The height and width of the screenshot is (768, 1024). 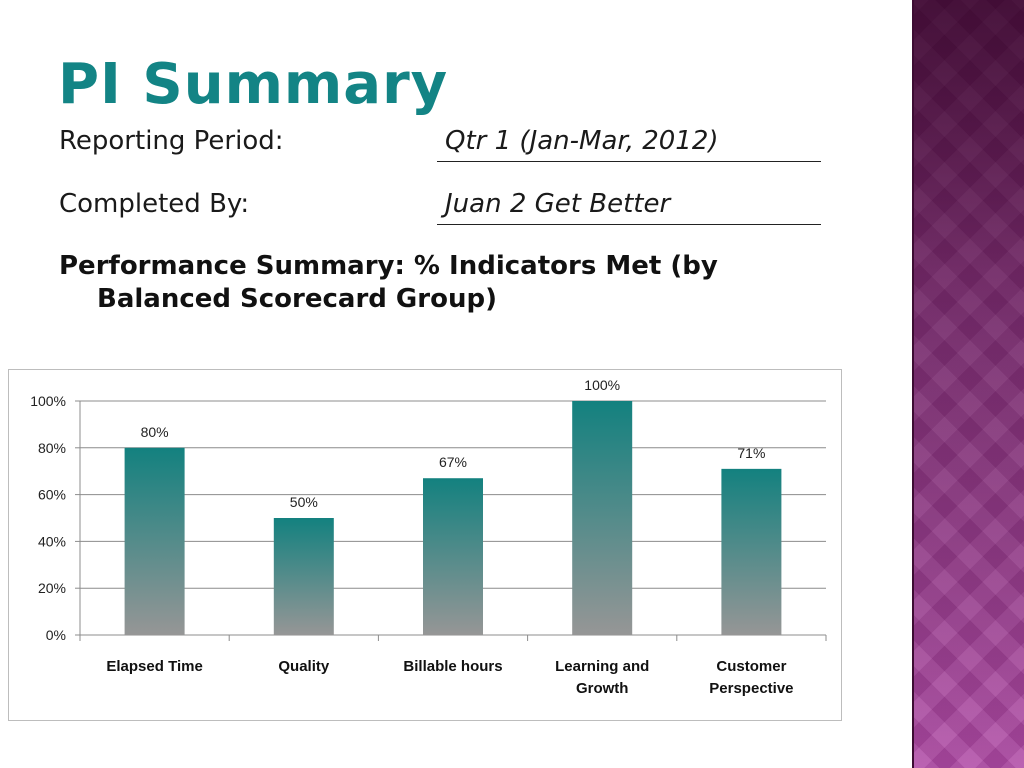 What do you see at coordinates (52, 495) in the screenshot?
I see `y-tick-label: 60%` at bounding box center [52, 495].